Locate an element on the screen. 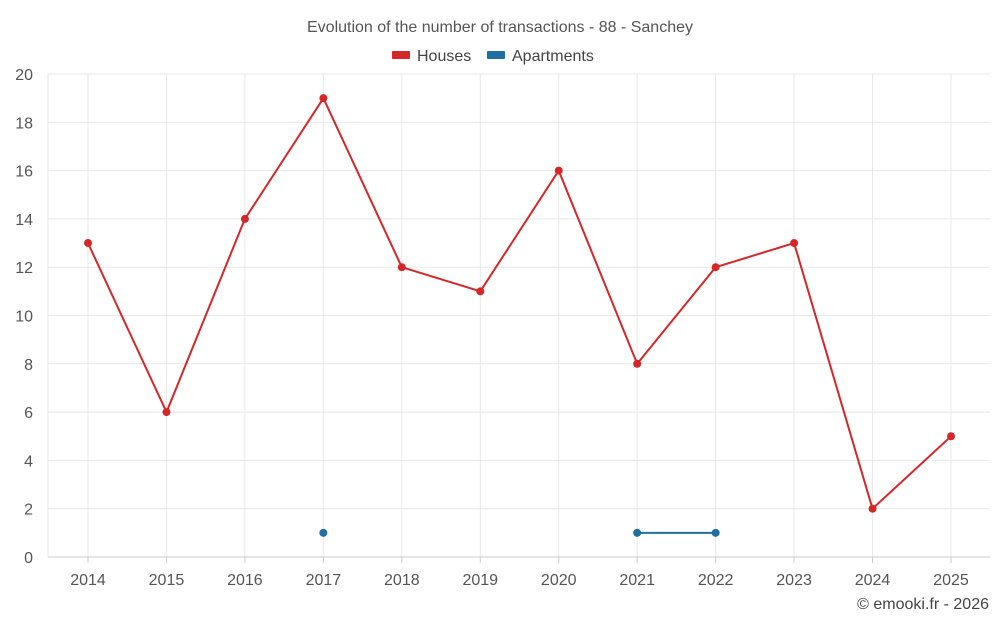 Image resolution: width=1000 pixels, height=625 pixels. legend-swatch-houses is located at coordinates (401, 55).